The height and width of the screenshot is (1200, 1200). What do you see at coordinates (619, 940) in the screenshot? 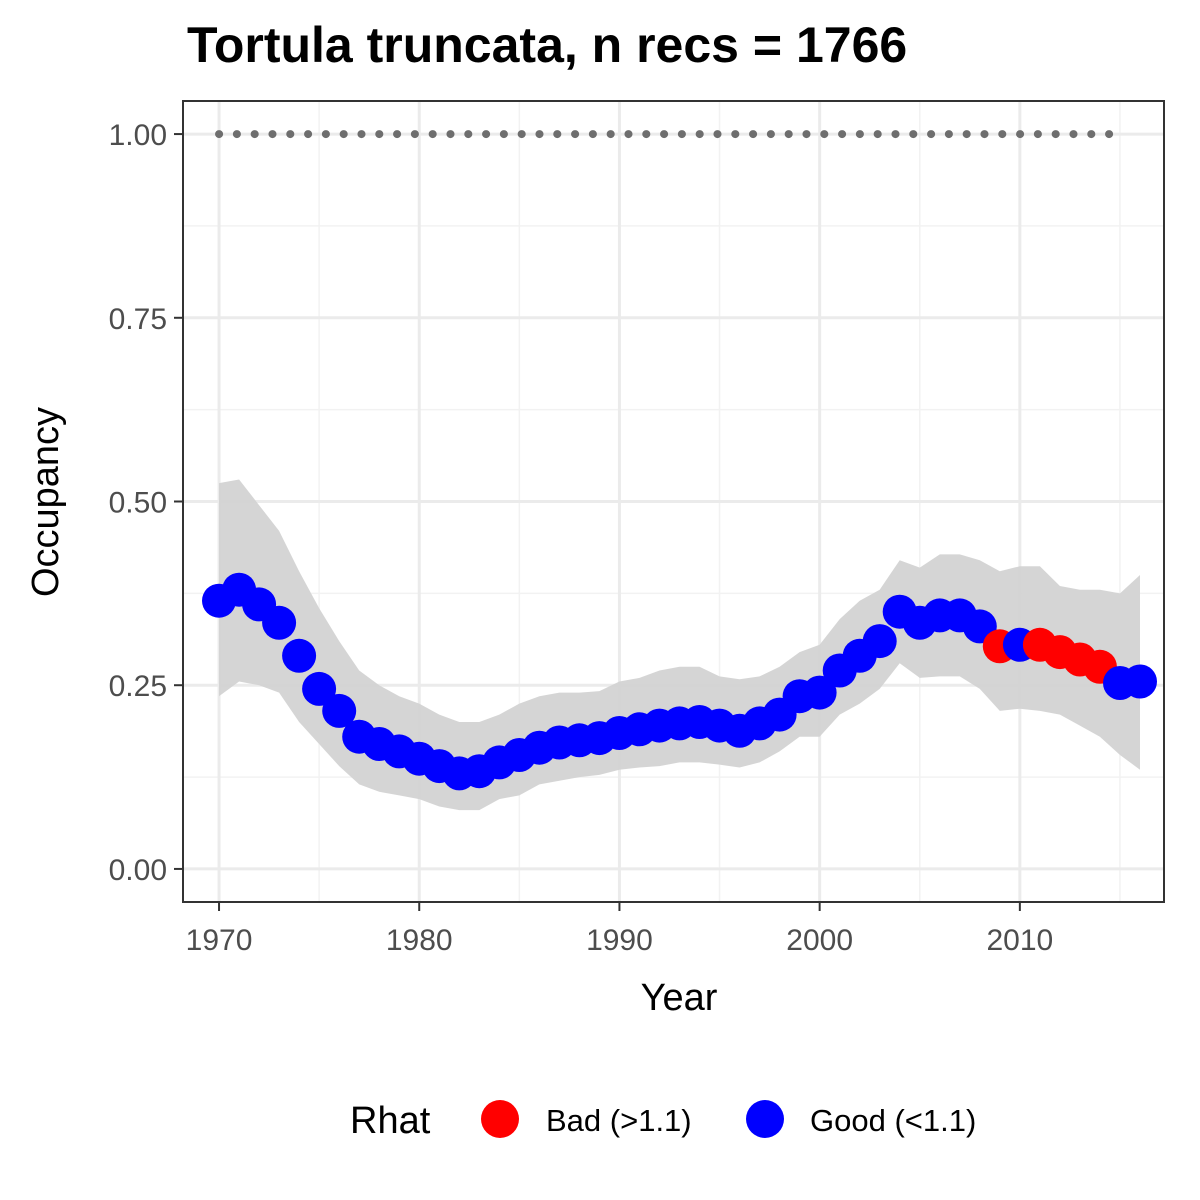
I see `x-tick-label: 1990` at bounding box center [619, 940].